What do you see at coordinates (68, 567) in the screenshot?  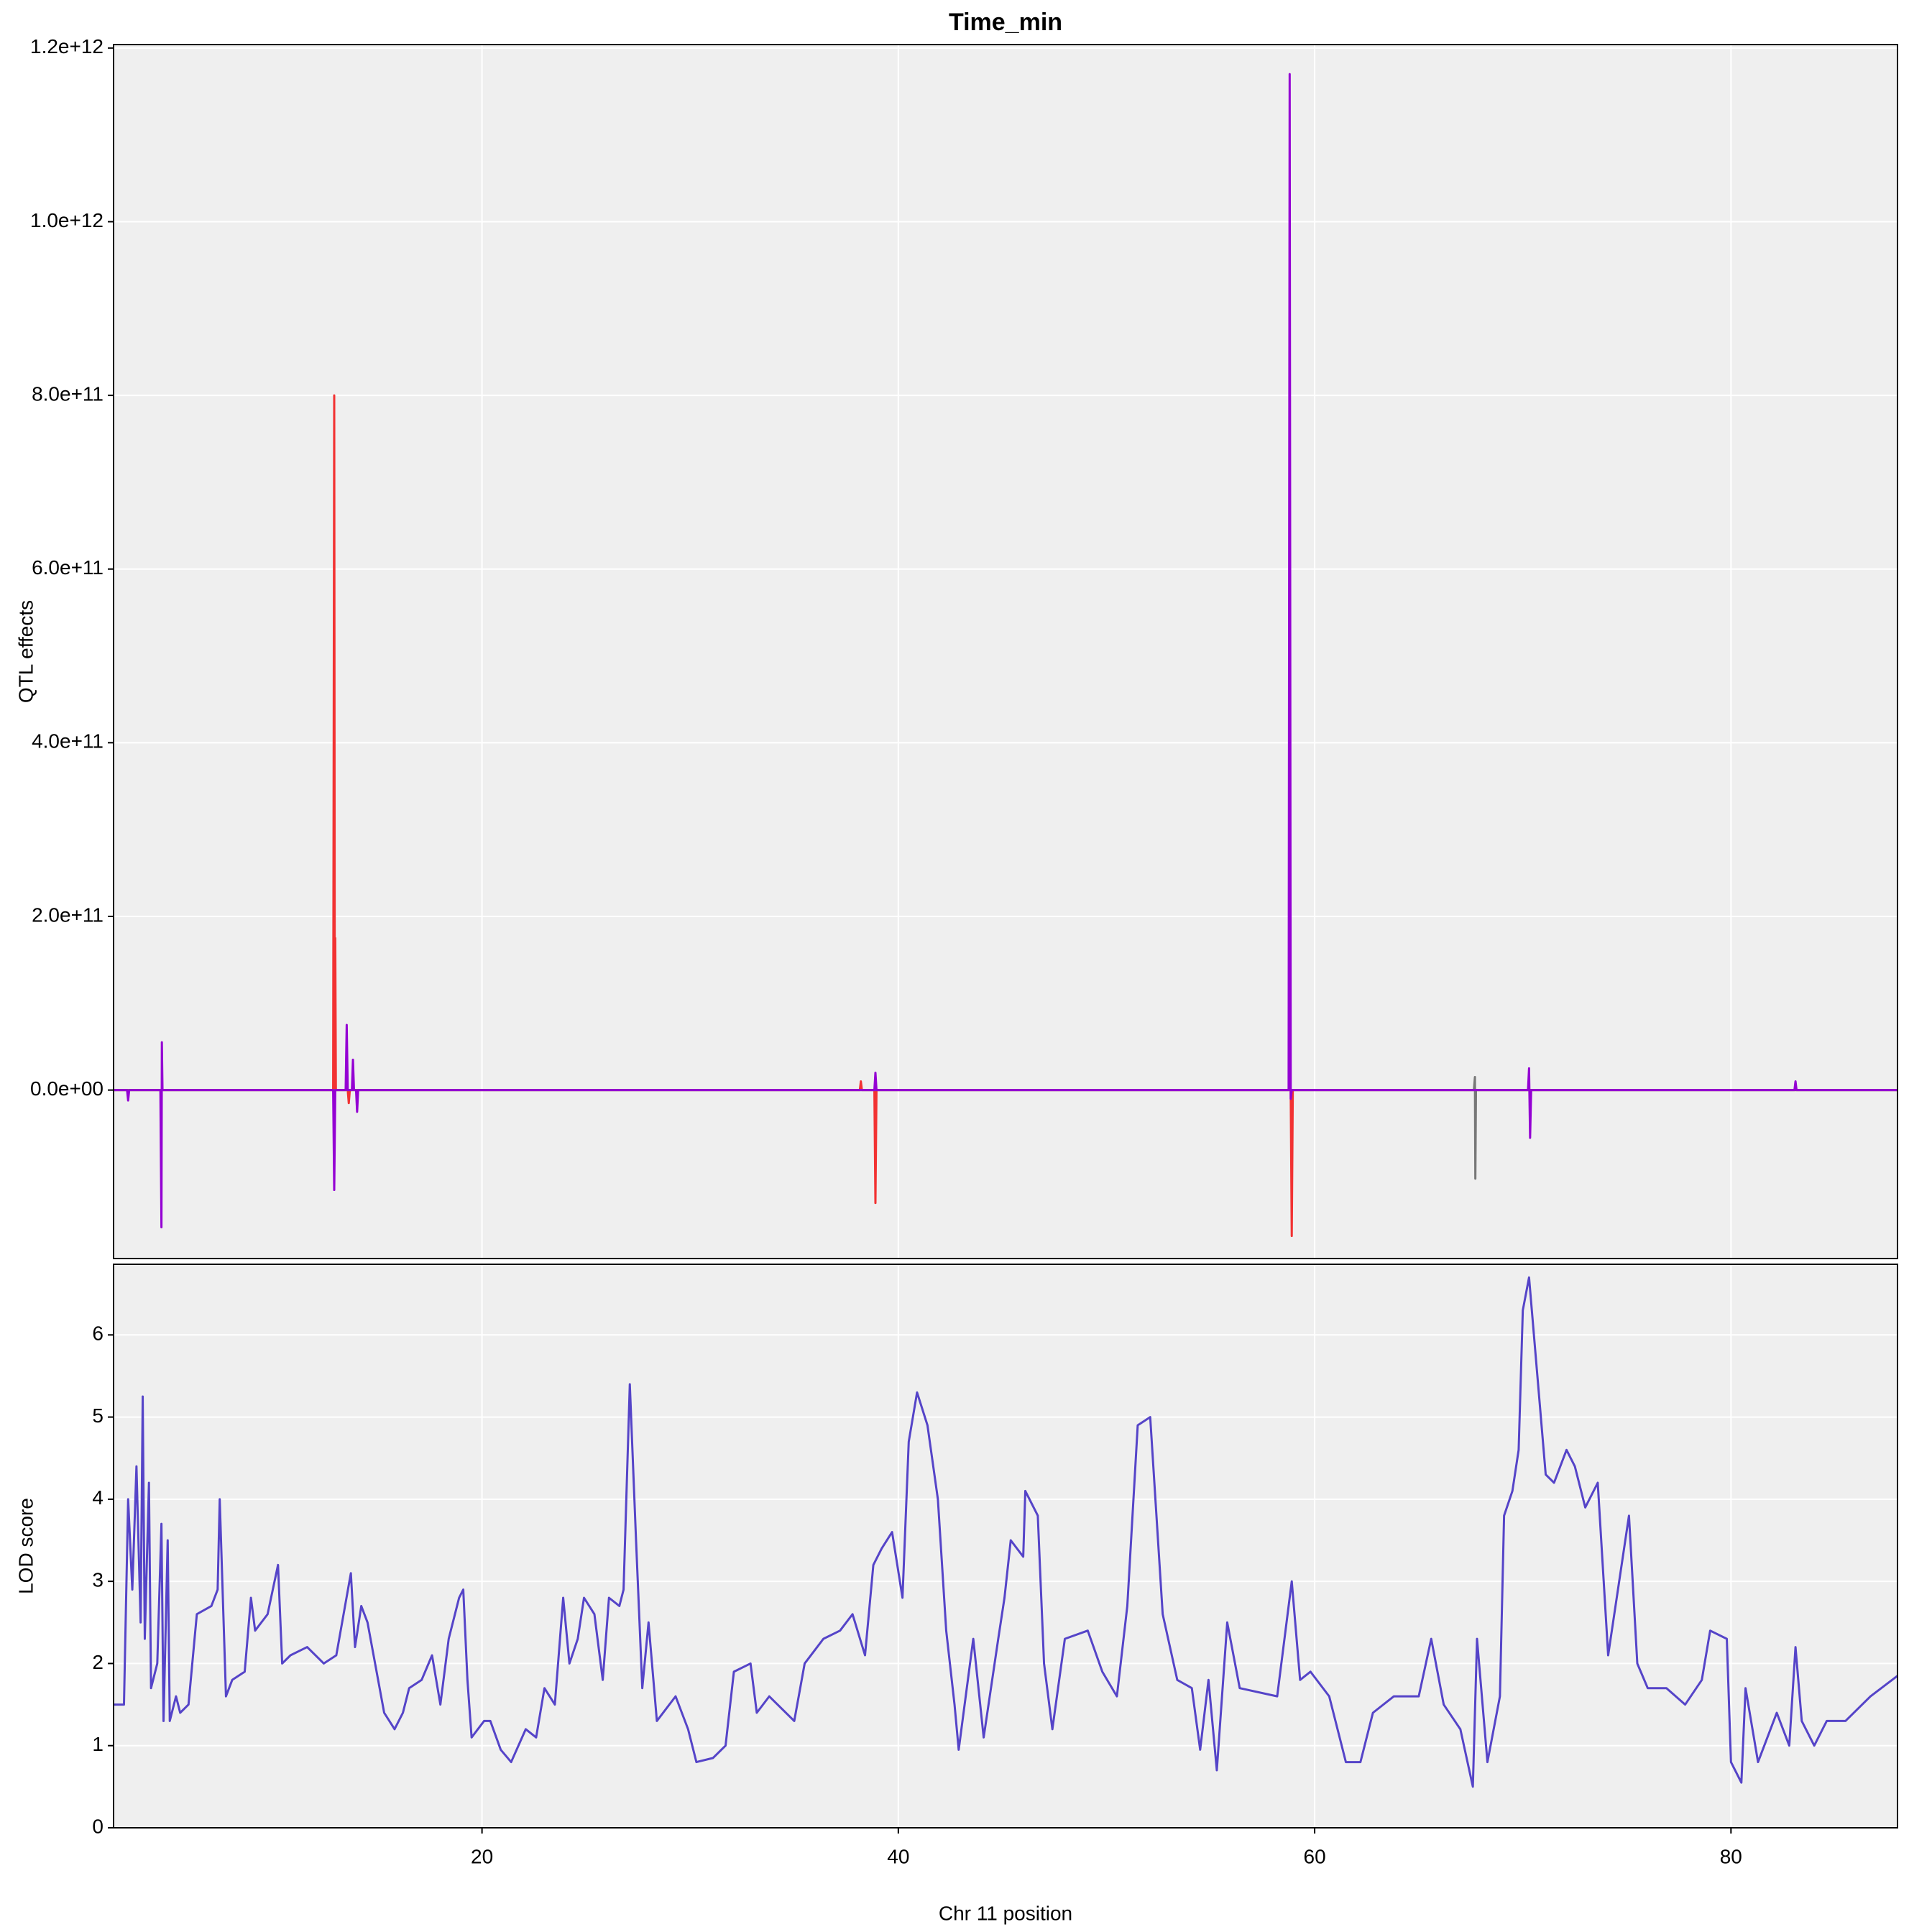 I see `y-tick-label: 6.0e+11` at bounding box center [68, 567].